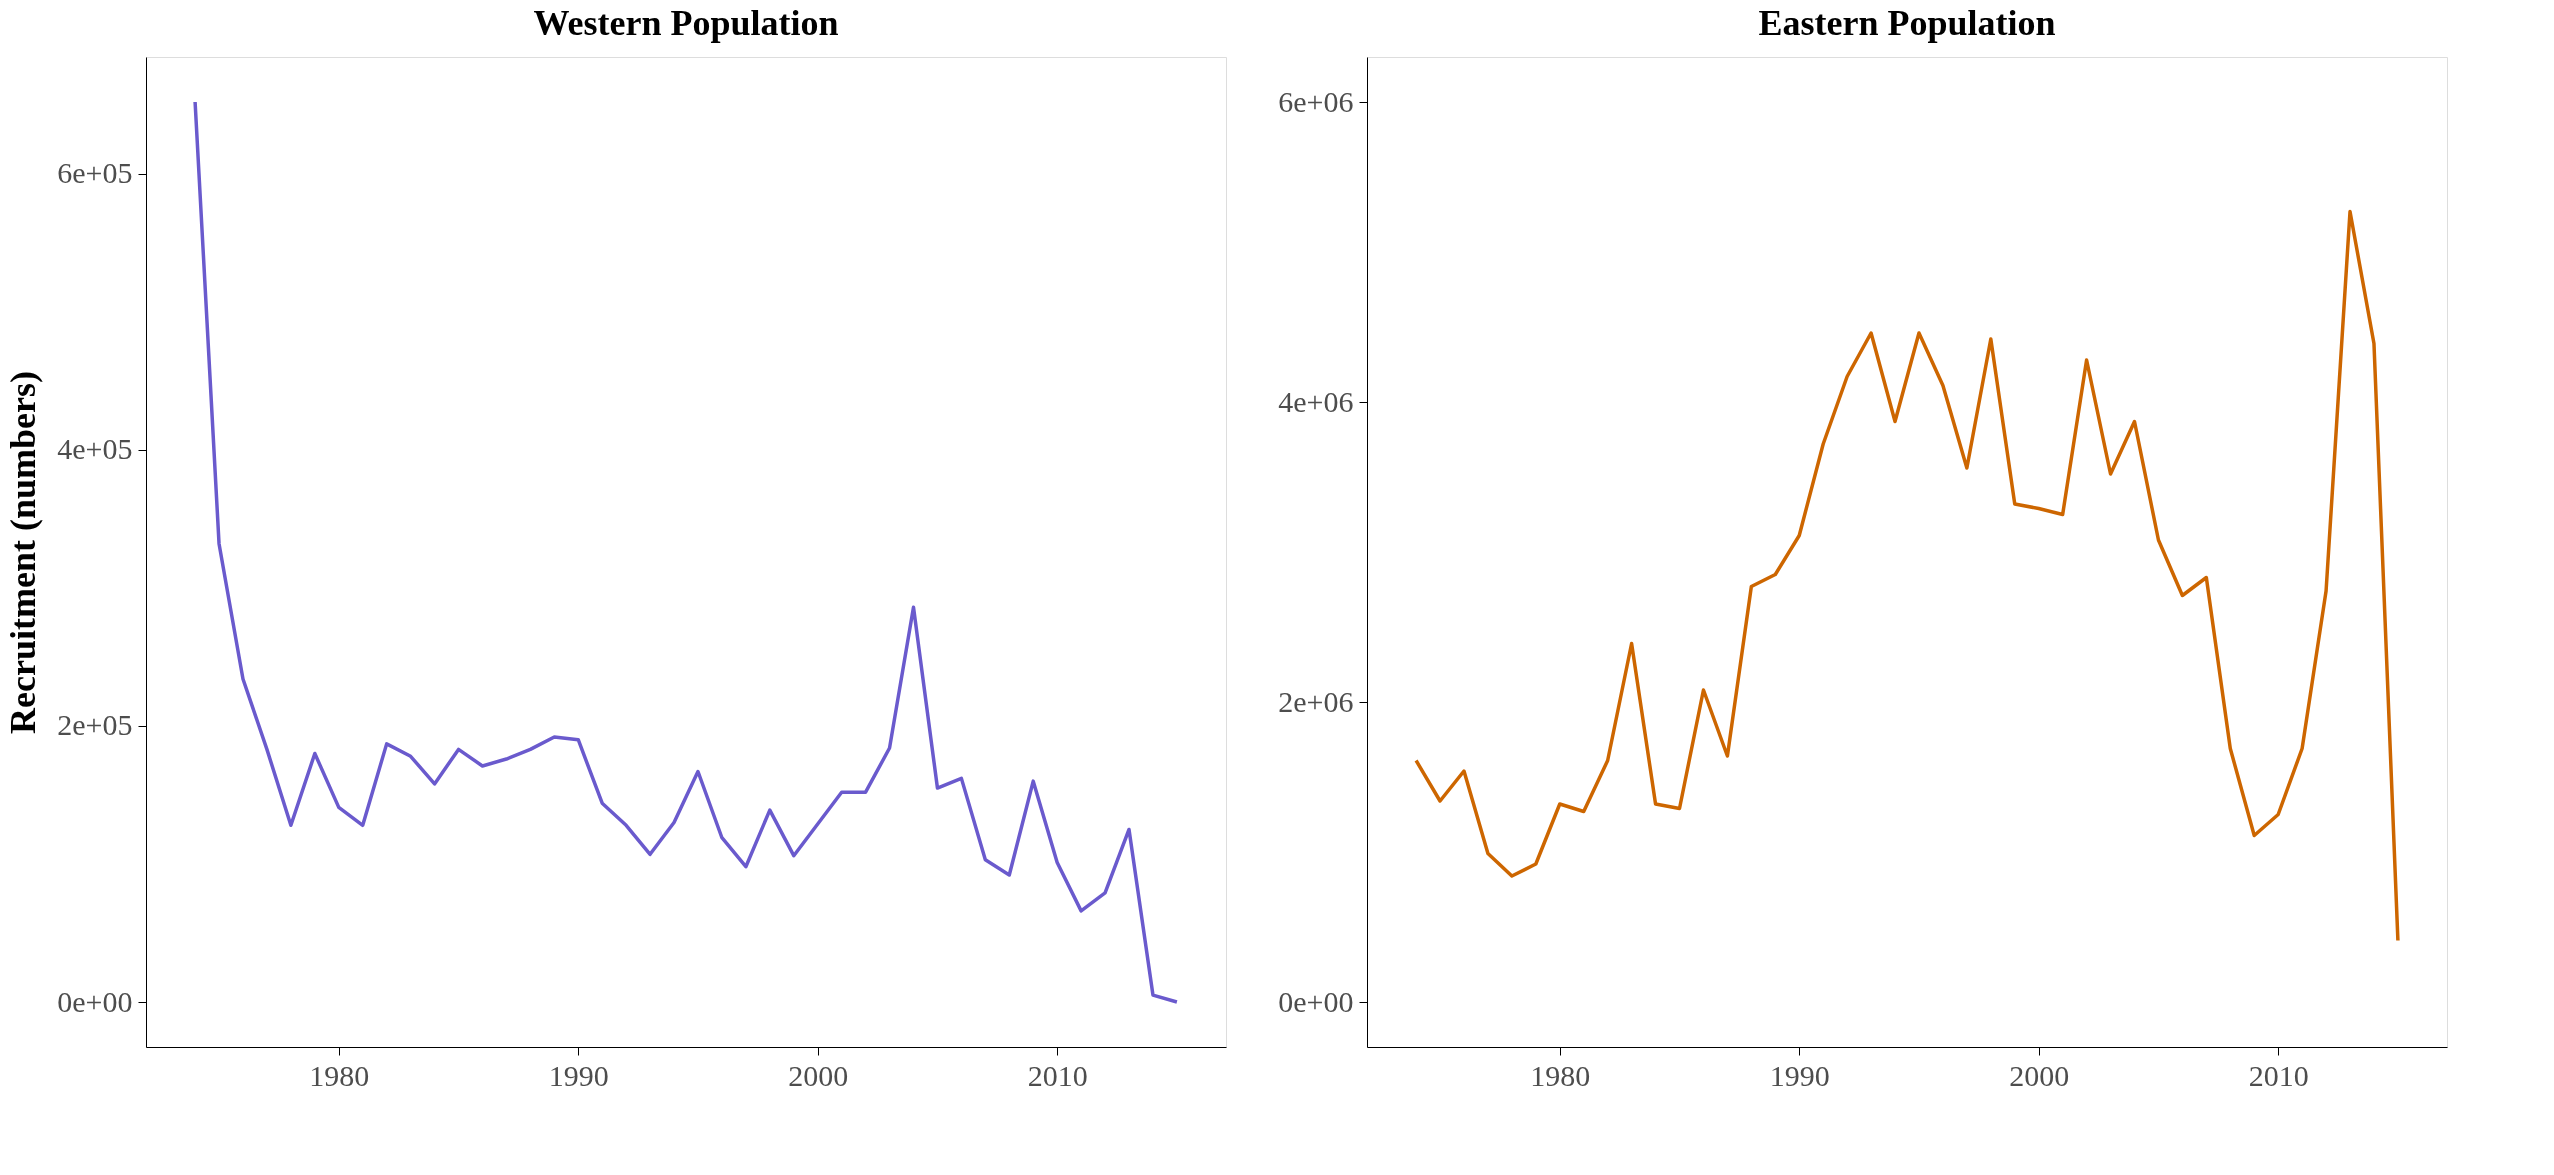  I want to click on y-axis-title: Recruitment (numbers), so click(23, 552).